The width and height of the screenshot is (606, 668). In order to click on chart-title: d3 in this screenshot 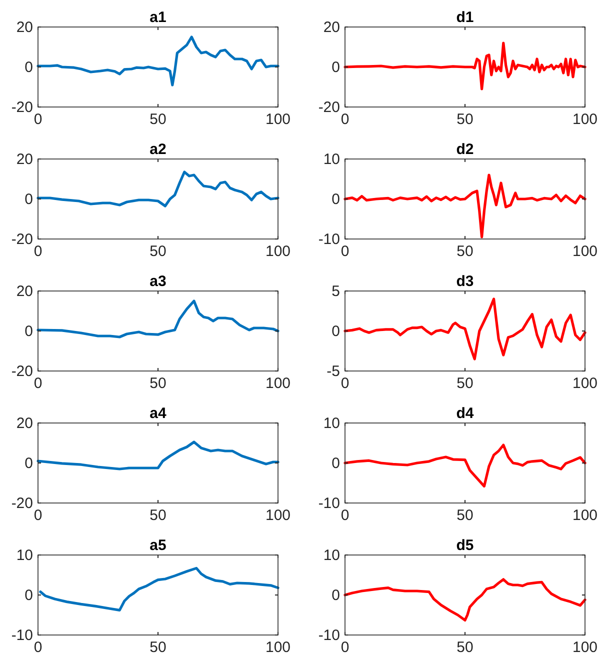, I will do `click(465, 281)`.